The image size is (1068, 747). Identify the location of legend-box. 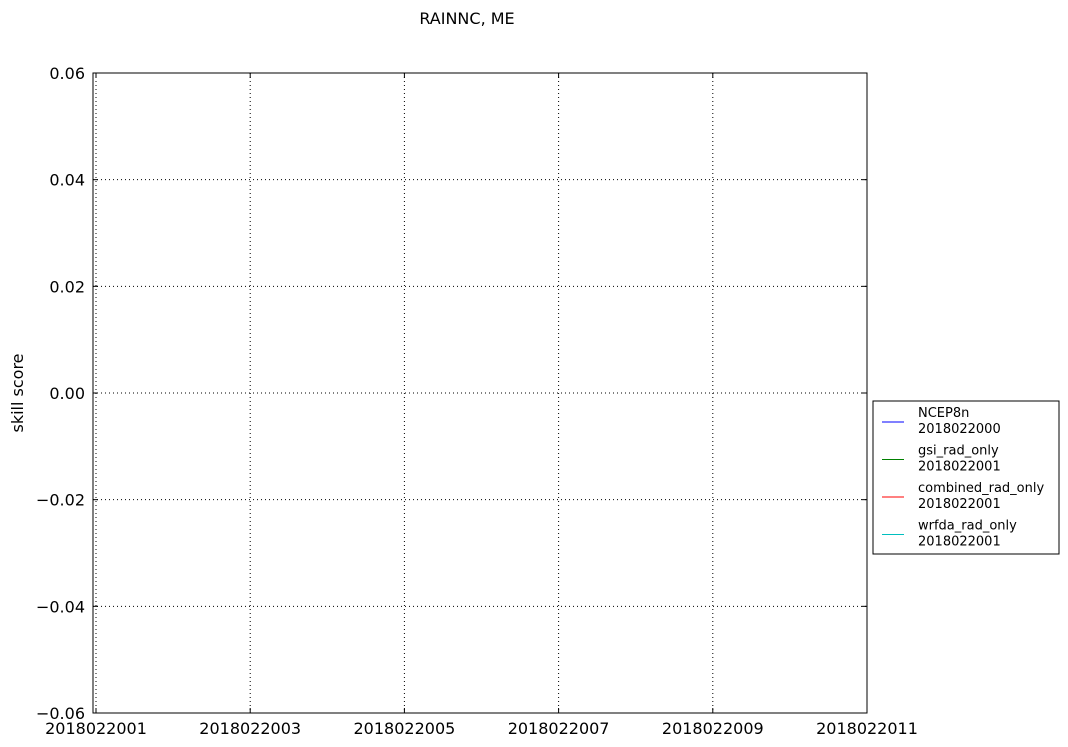
(966, 477).